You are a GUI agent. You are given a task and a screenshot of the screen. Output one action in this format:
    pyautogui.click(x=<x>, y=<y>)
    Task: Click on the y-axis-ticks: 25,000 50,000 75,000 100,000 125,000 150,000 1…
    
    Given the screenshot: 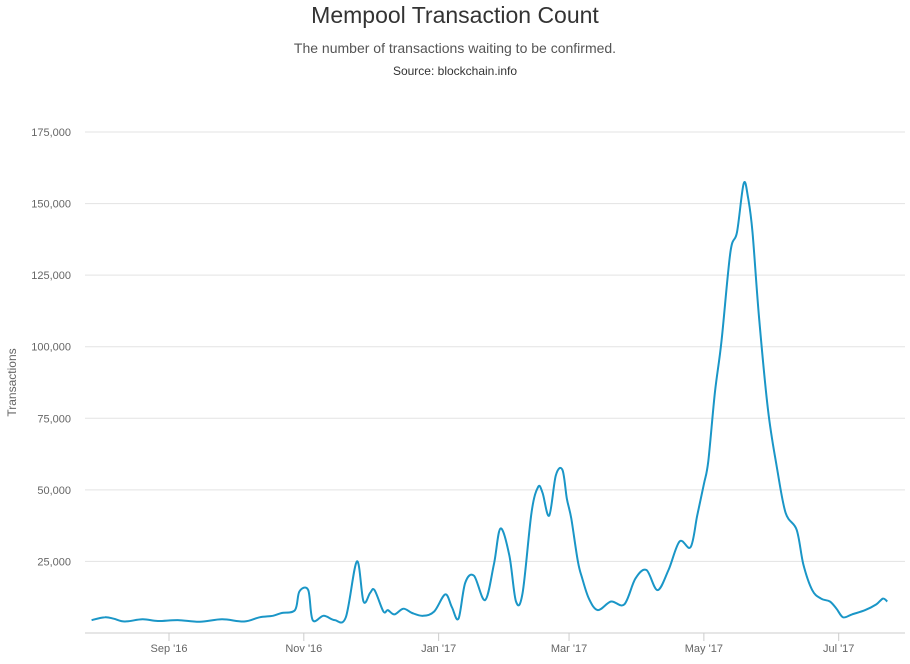 What is the action you would take?
    pyautogui.click(x=51, y=347)
    